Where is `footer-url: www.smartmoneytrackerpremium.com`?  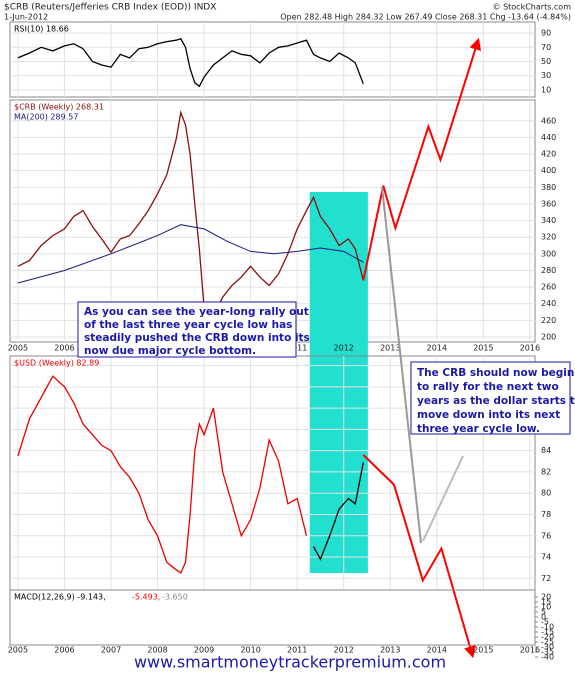
footer-url: www.smartmoneytrackerpremium.com is located at coordinates (290, 662).